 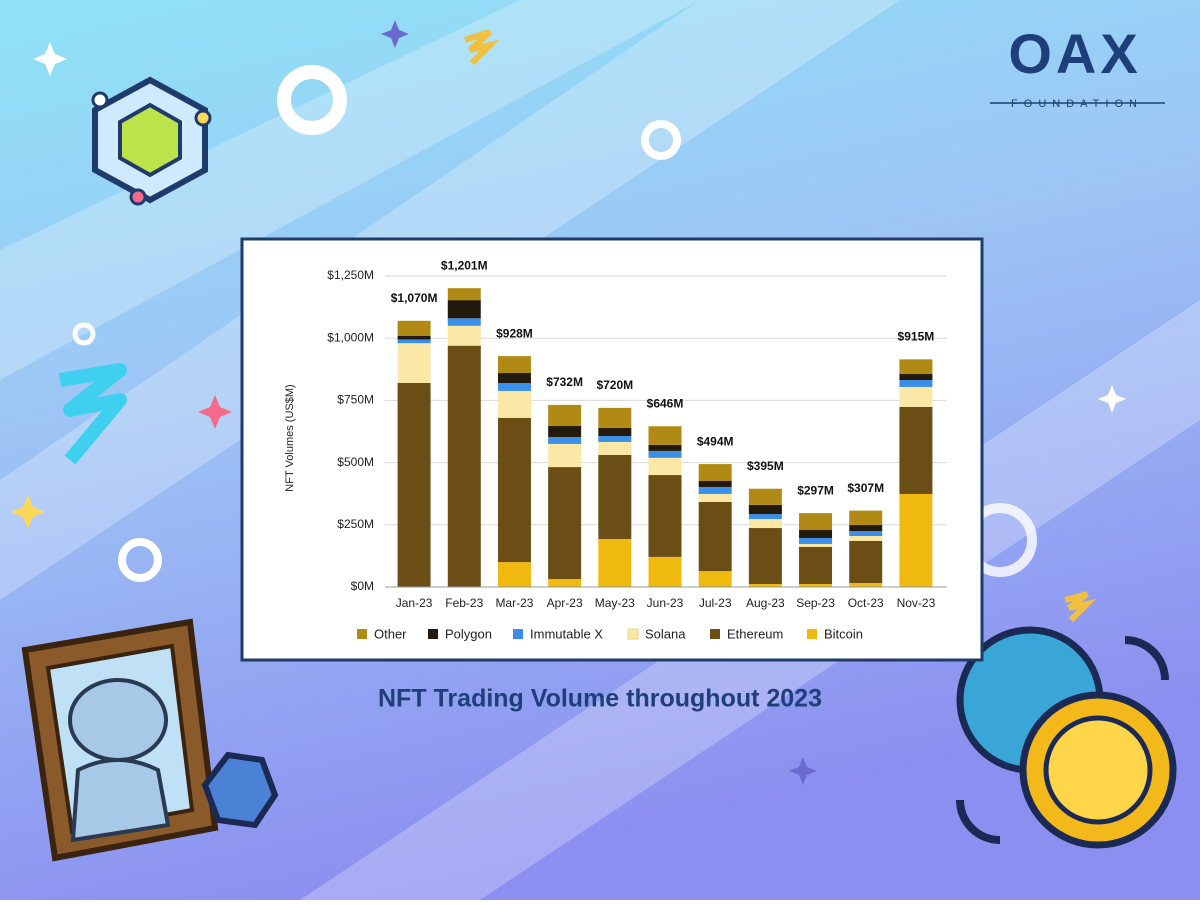 What do you see at coordinates (355, 524) in the screenshot?
I see `y-tick-label: $250M` at bounding box center [355, 524].